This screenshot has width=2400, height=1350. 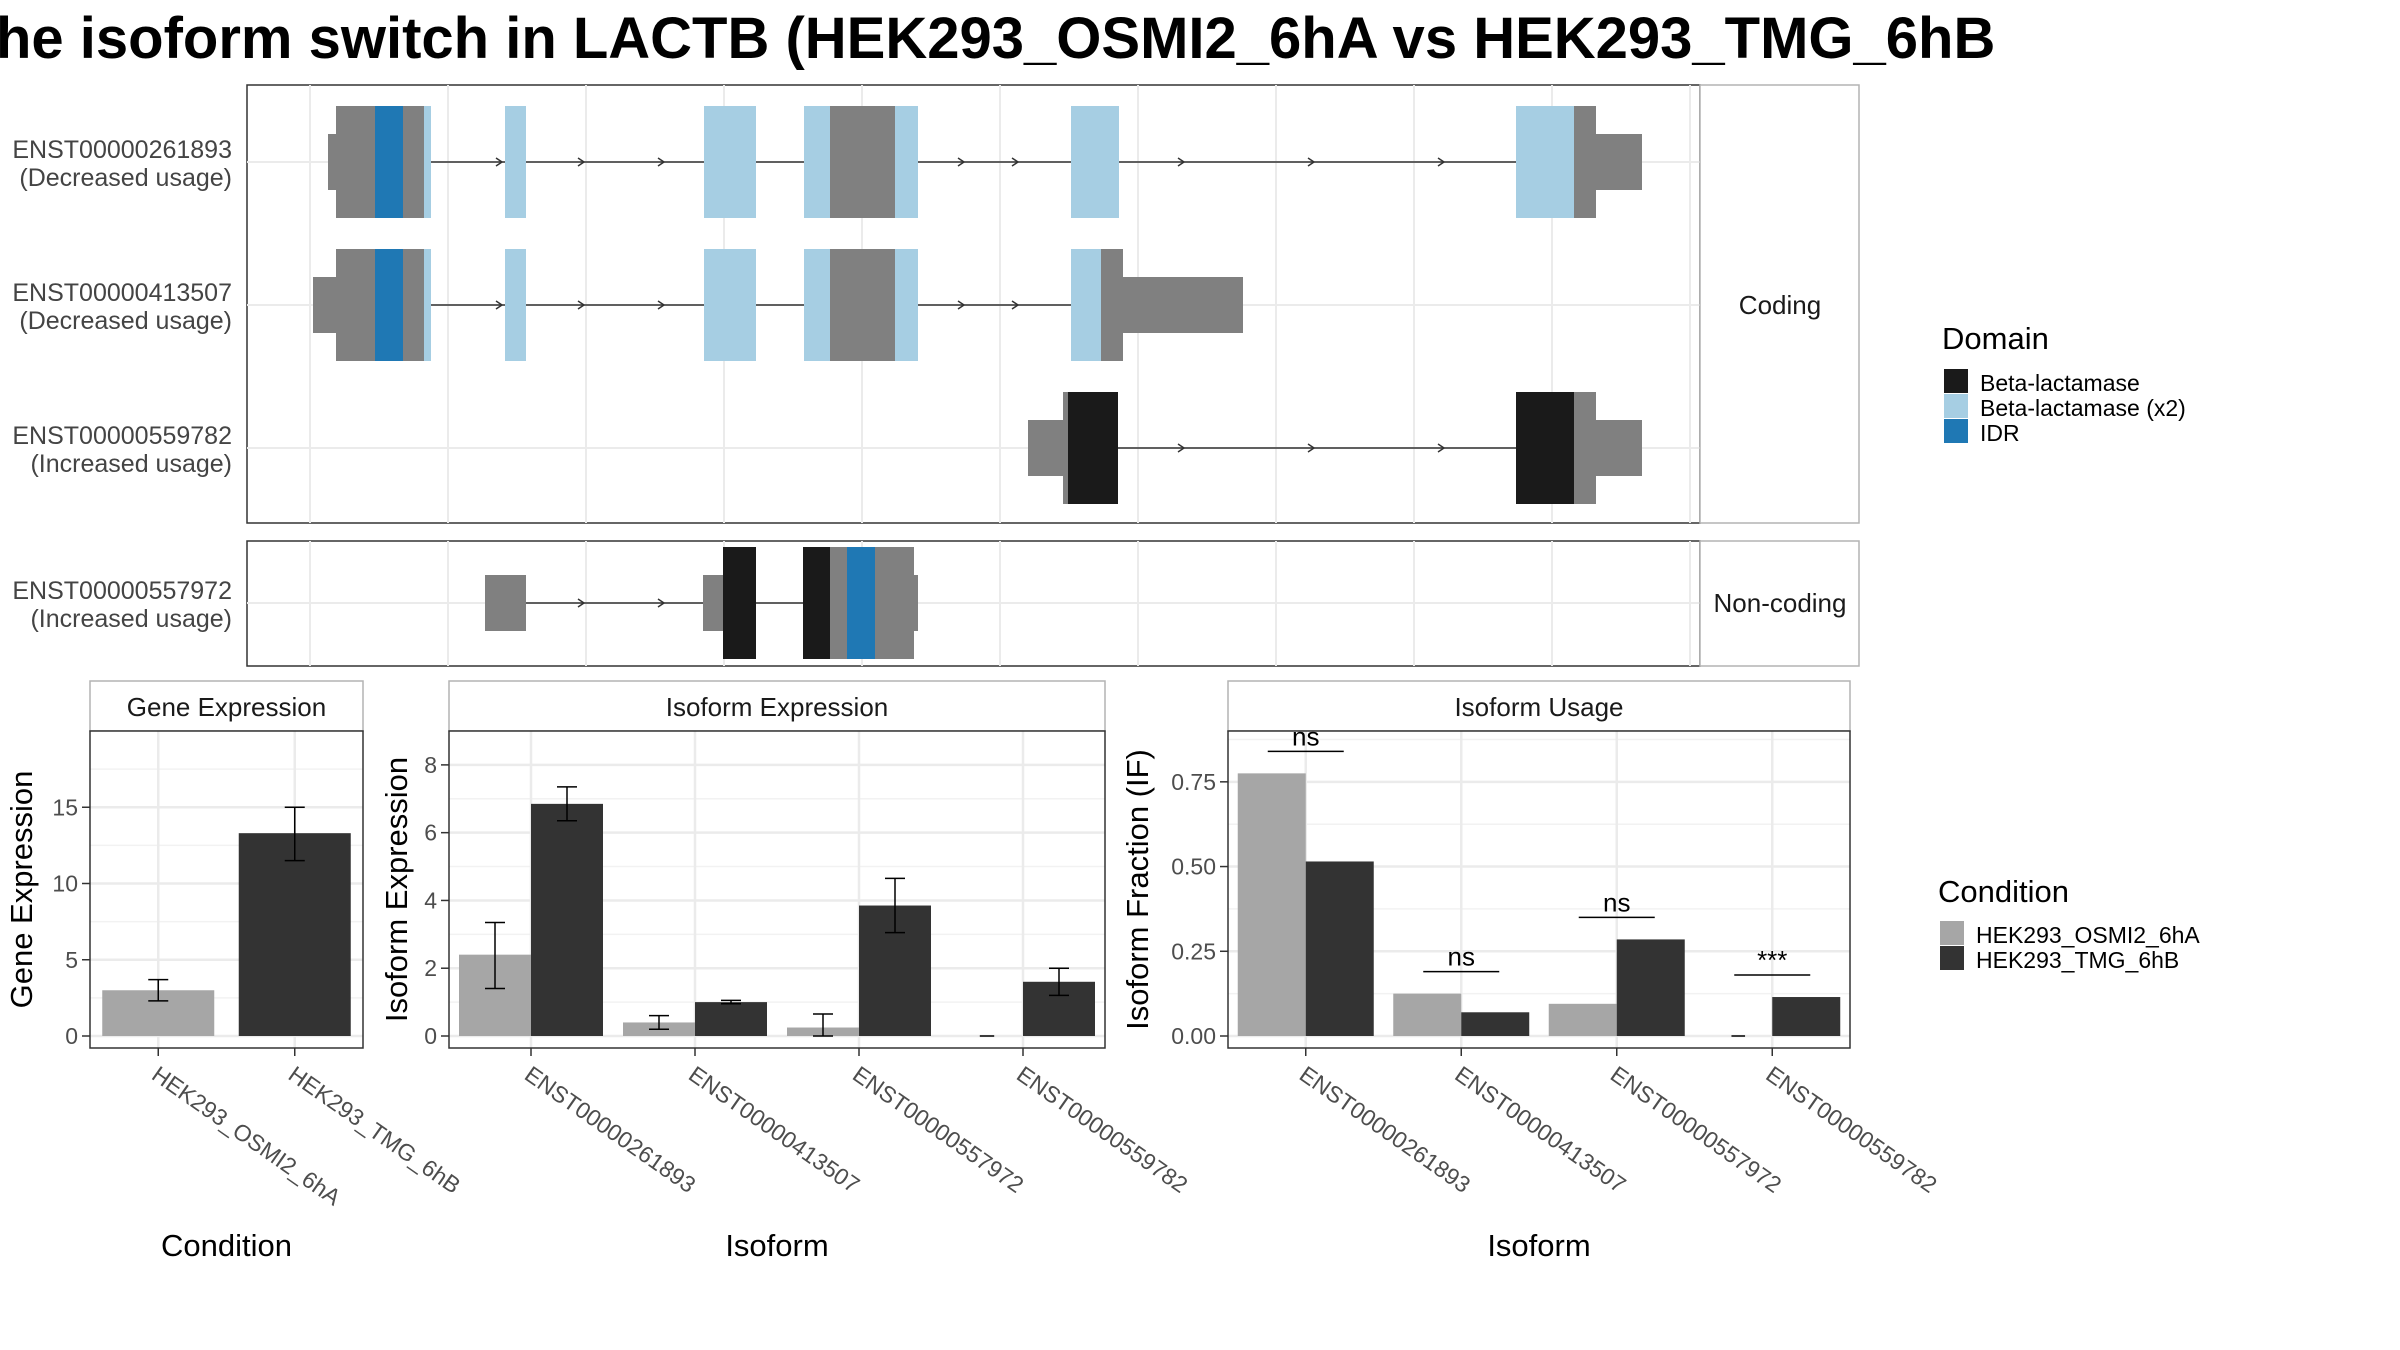 What do you see at coordinates (2000, 433) in the screenshot?
I see `legend-label-idr: IDR` at bounding box center [2000, 433].